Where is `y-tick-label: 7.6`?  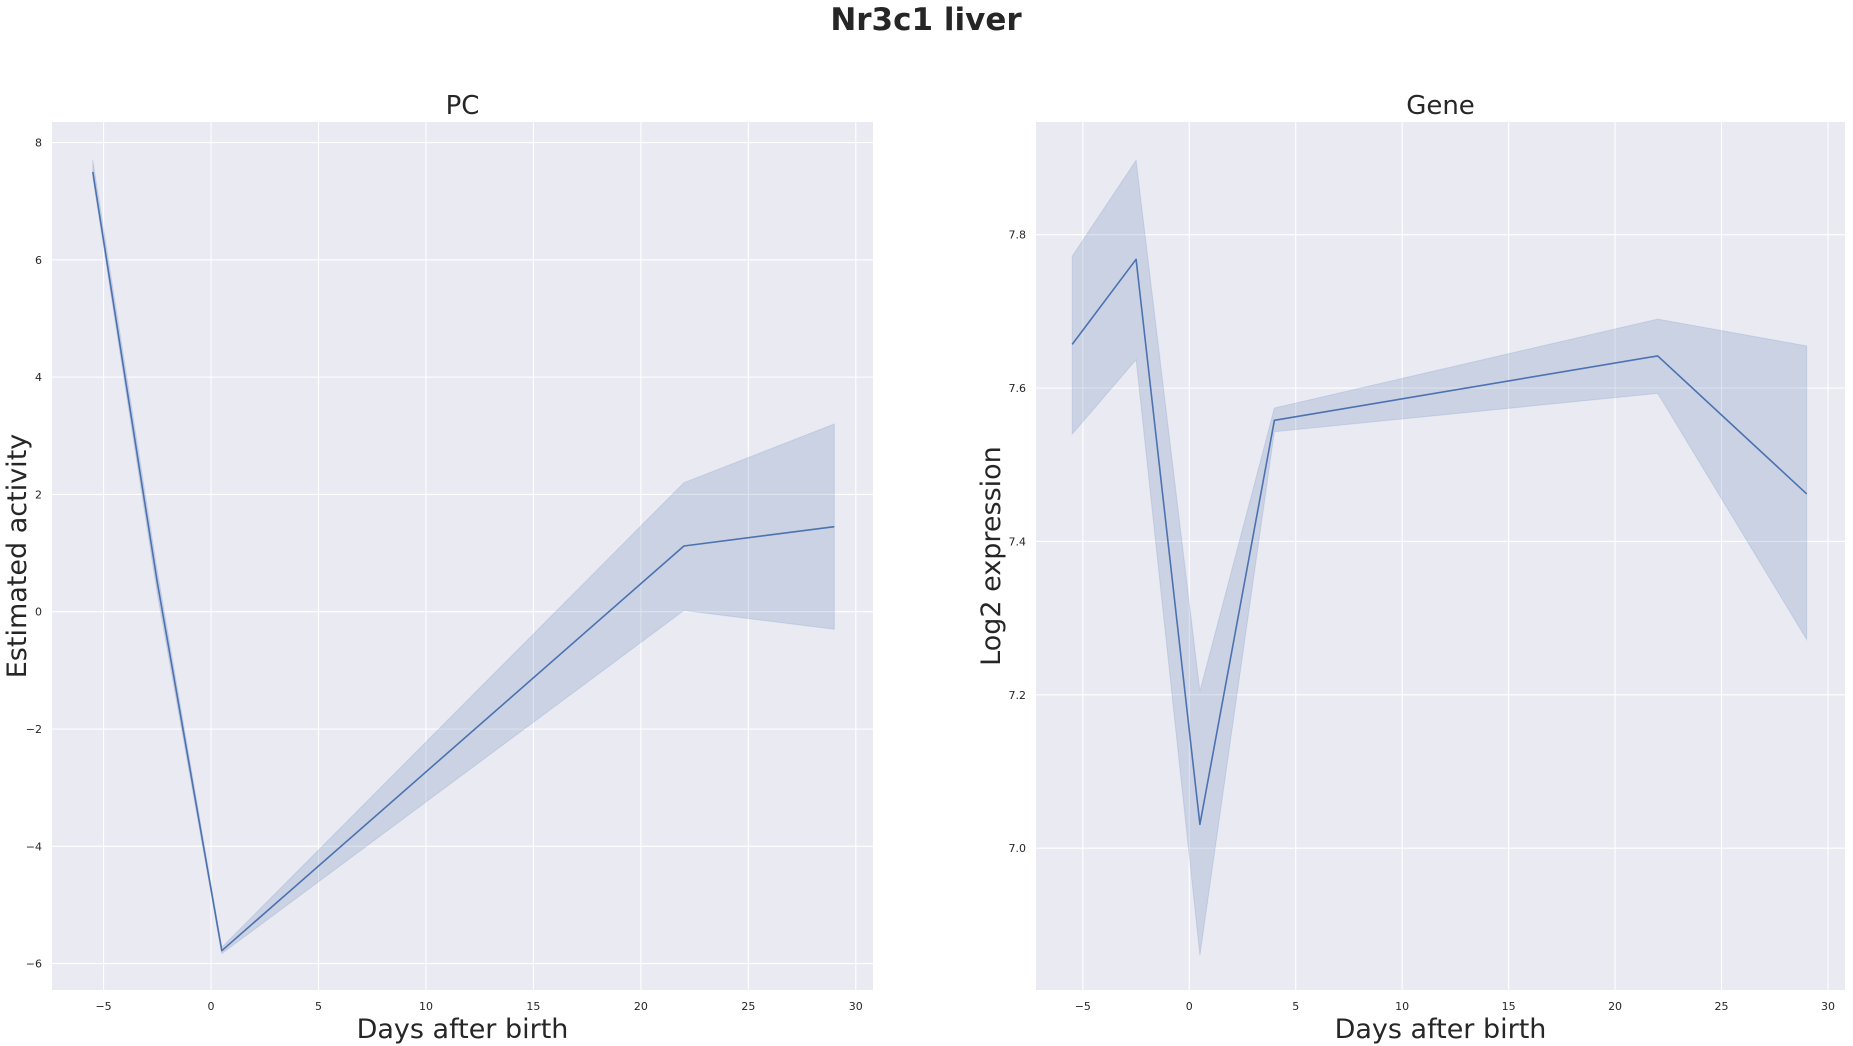 y-tick-label: 7.6 is located at coordinates (1018, 388).